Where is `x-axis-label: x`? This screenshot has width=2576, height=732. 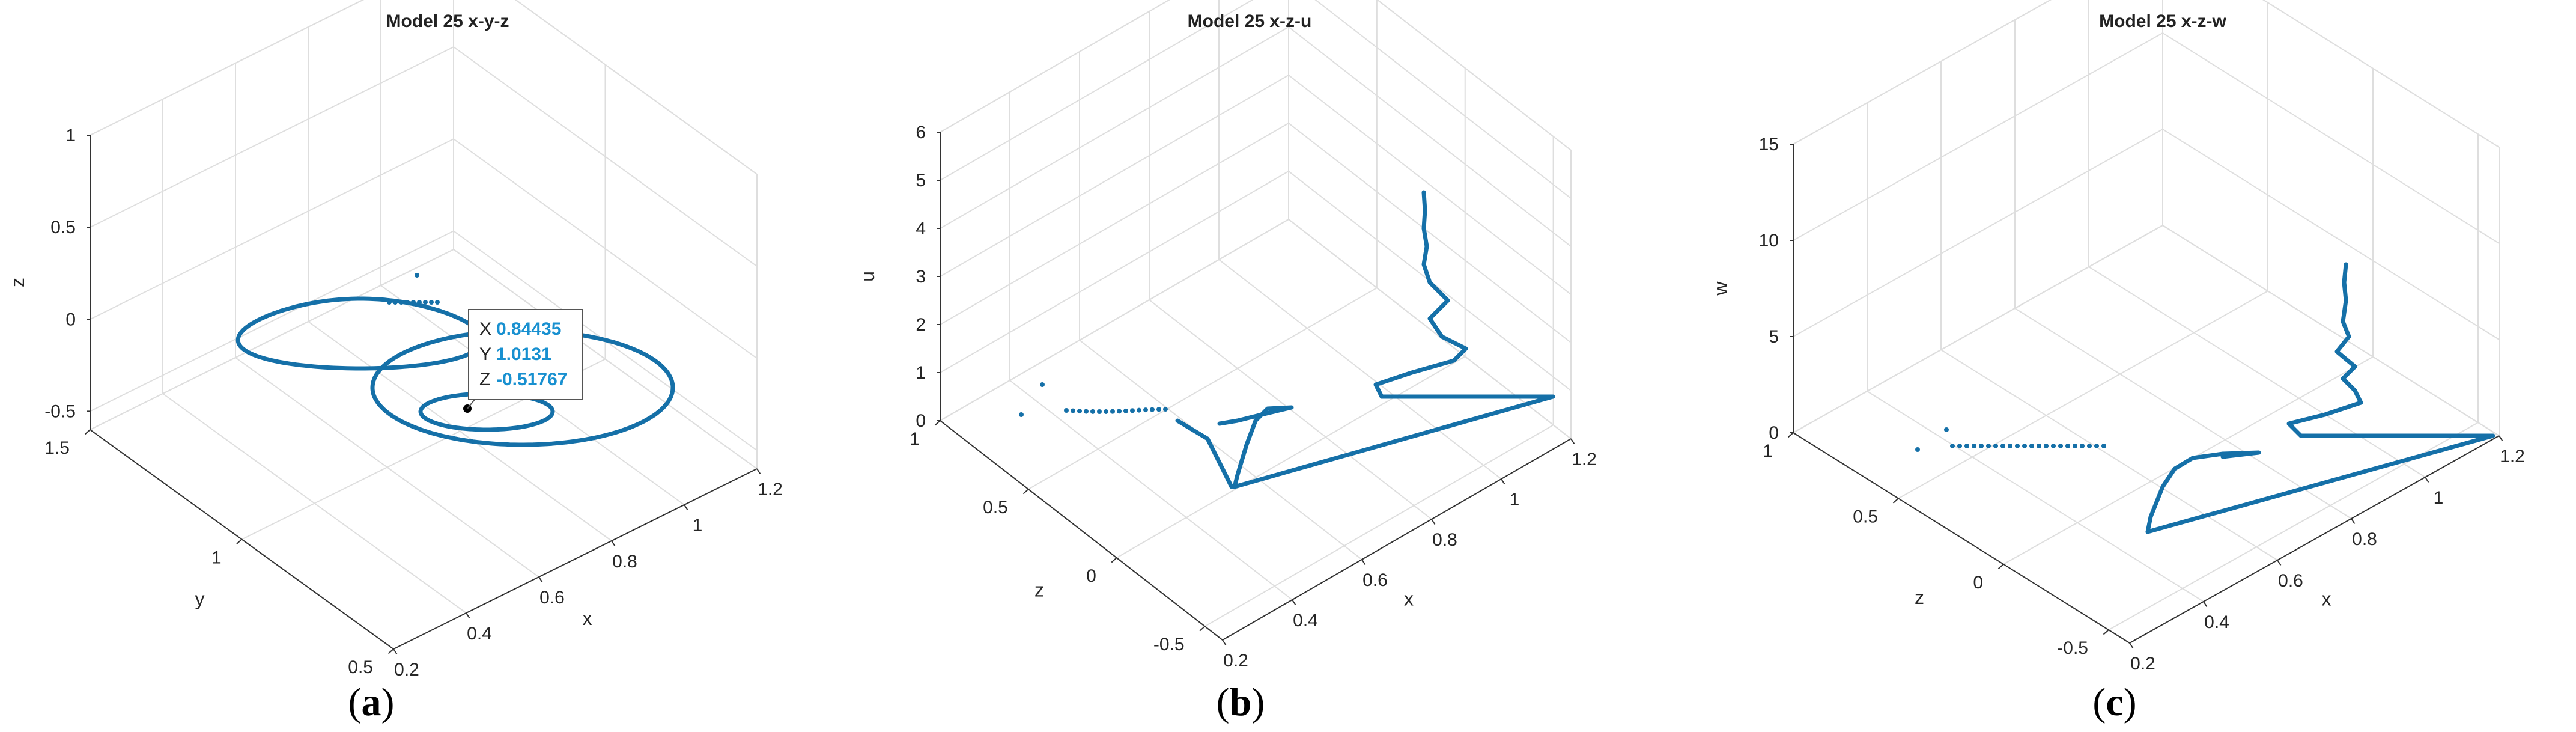
x-axis-label: x is located at coordinates (587, 618).